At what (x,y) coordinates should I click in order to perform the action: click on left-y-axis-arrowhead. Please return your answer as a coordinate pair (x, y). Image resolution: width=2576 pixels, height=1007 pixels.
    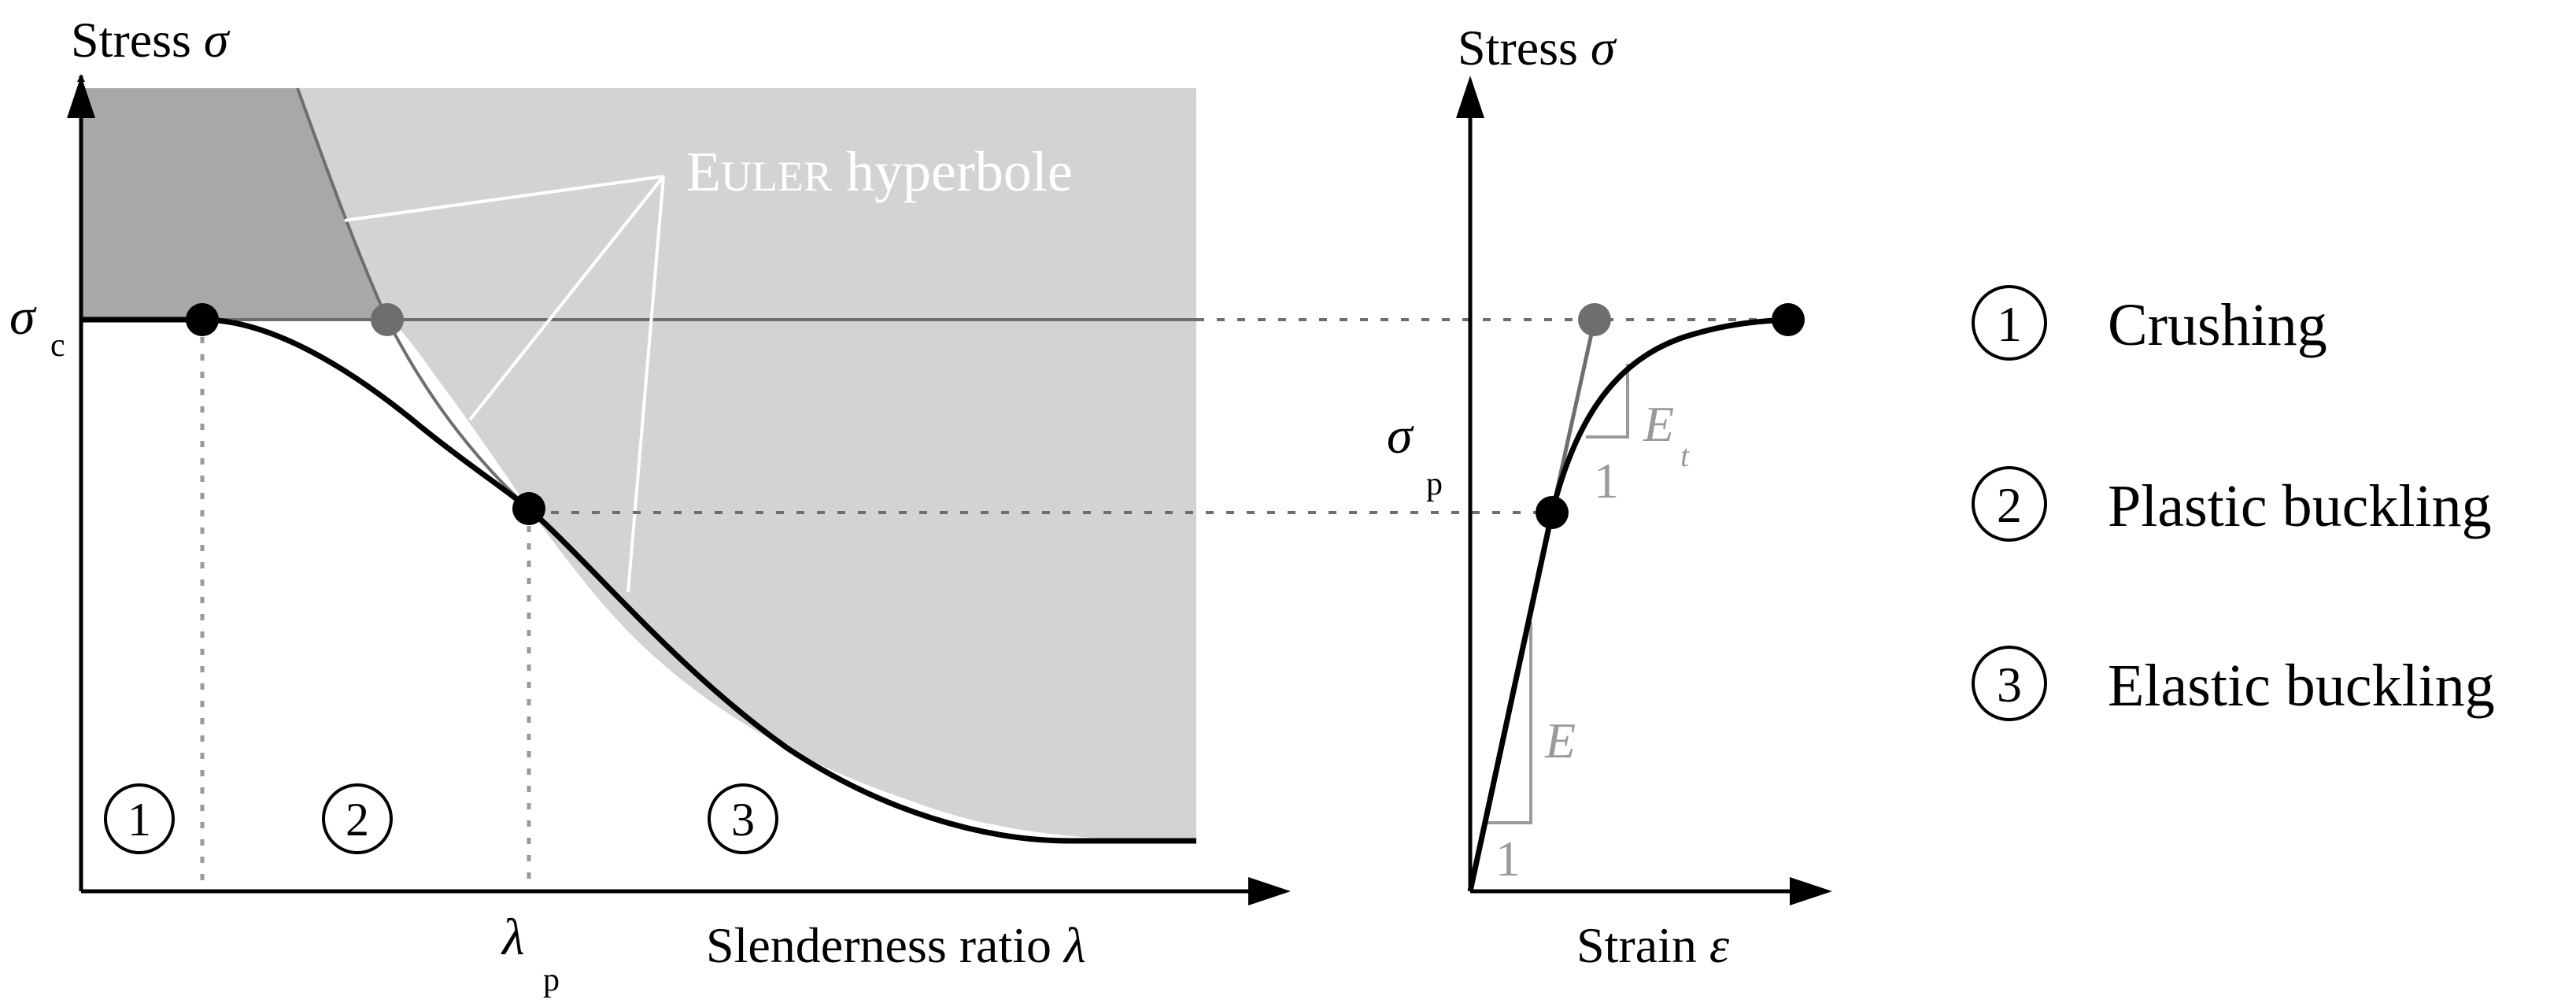
    Looking at the image, I should click on (81, 97).